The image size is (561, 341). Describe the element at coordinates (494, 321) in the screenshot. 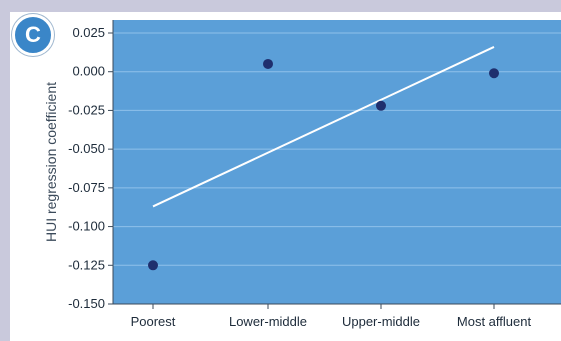

I see `x-tick-label: Most affluent` at that location.